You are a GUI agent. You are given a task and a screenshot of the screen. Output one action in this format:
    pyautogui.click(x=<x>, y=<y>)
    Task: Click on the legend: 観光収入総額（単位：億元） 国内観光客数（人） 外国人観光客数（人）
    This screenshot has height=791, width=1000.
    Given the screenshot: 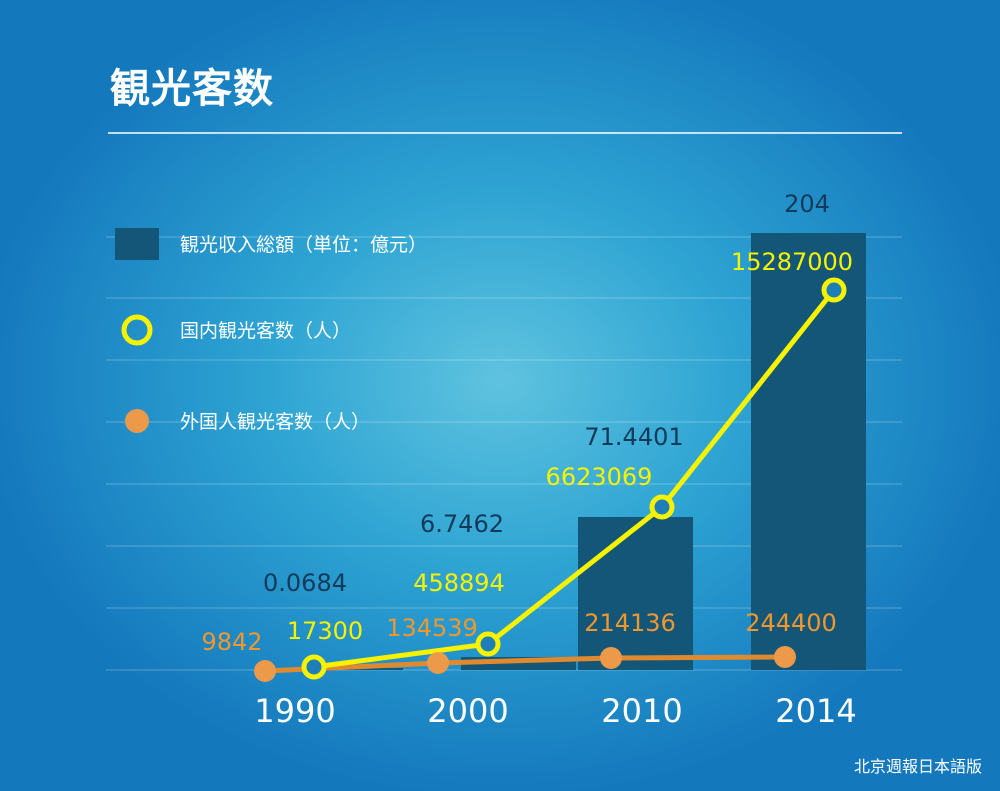 What is the action you would take?
    pyautogui.click(x=271, y=330)
    